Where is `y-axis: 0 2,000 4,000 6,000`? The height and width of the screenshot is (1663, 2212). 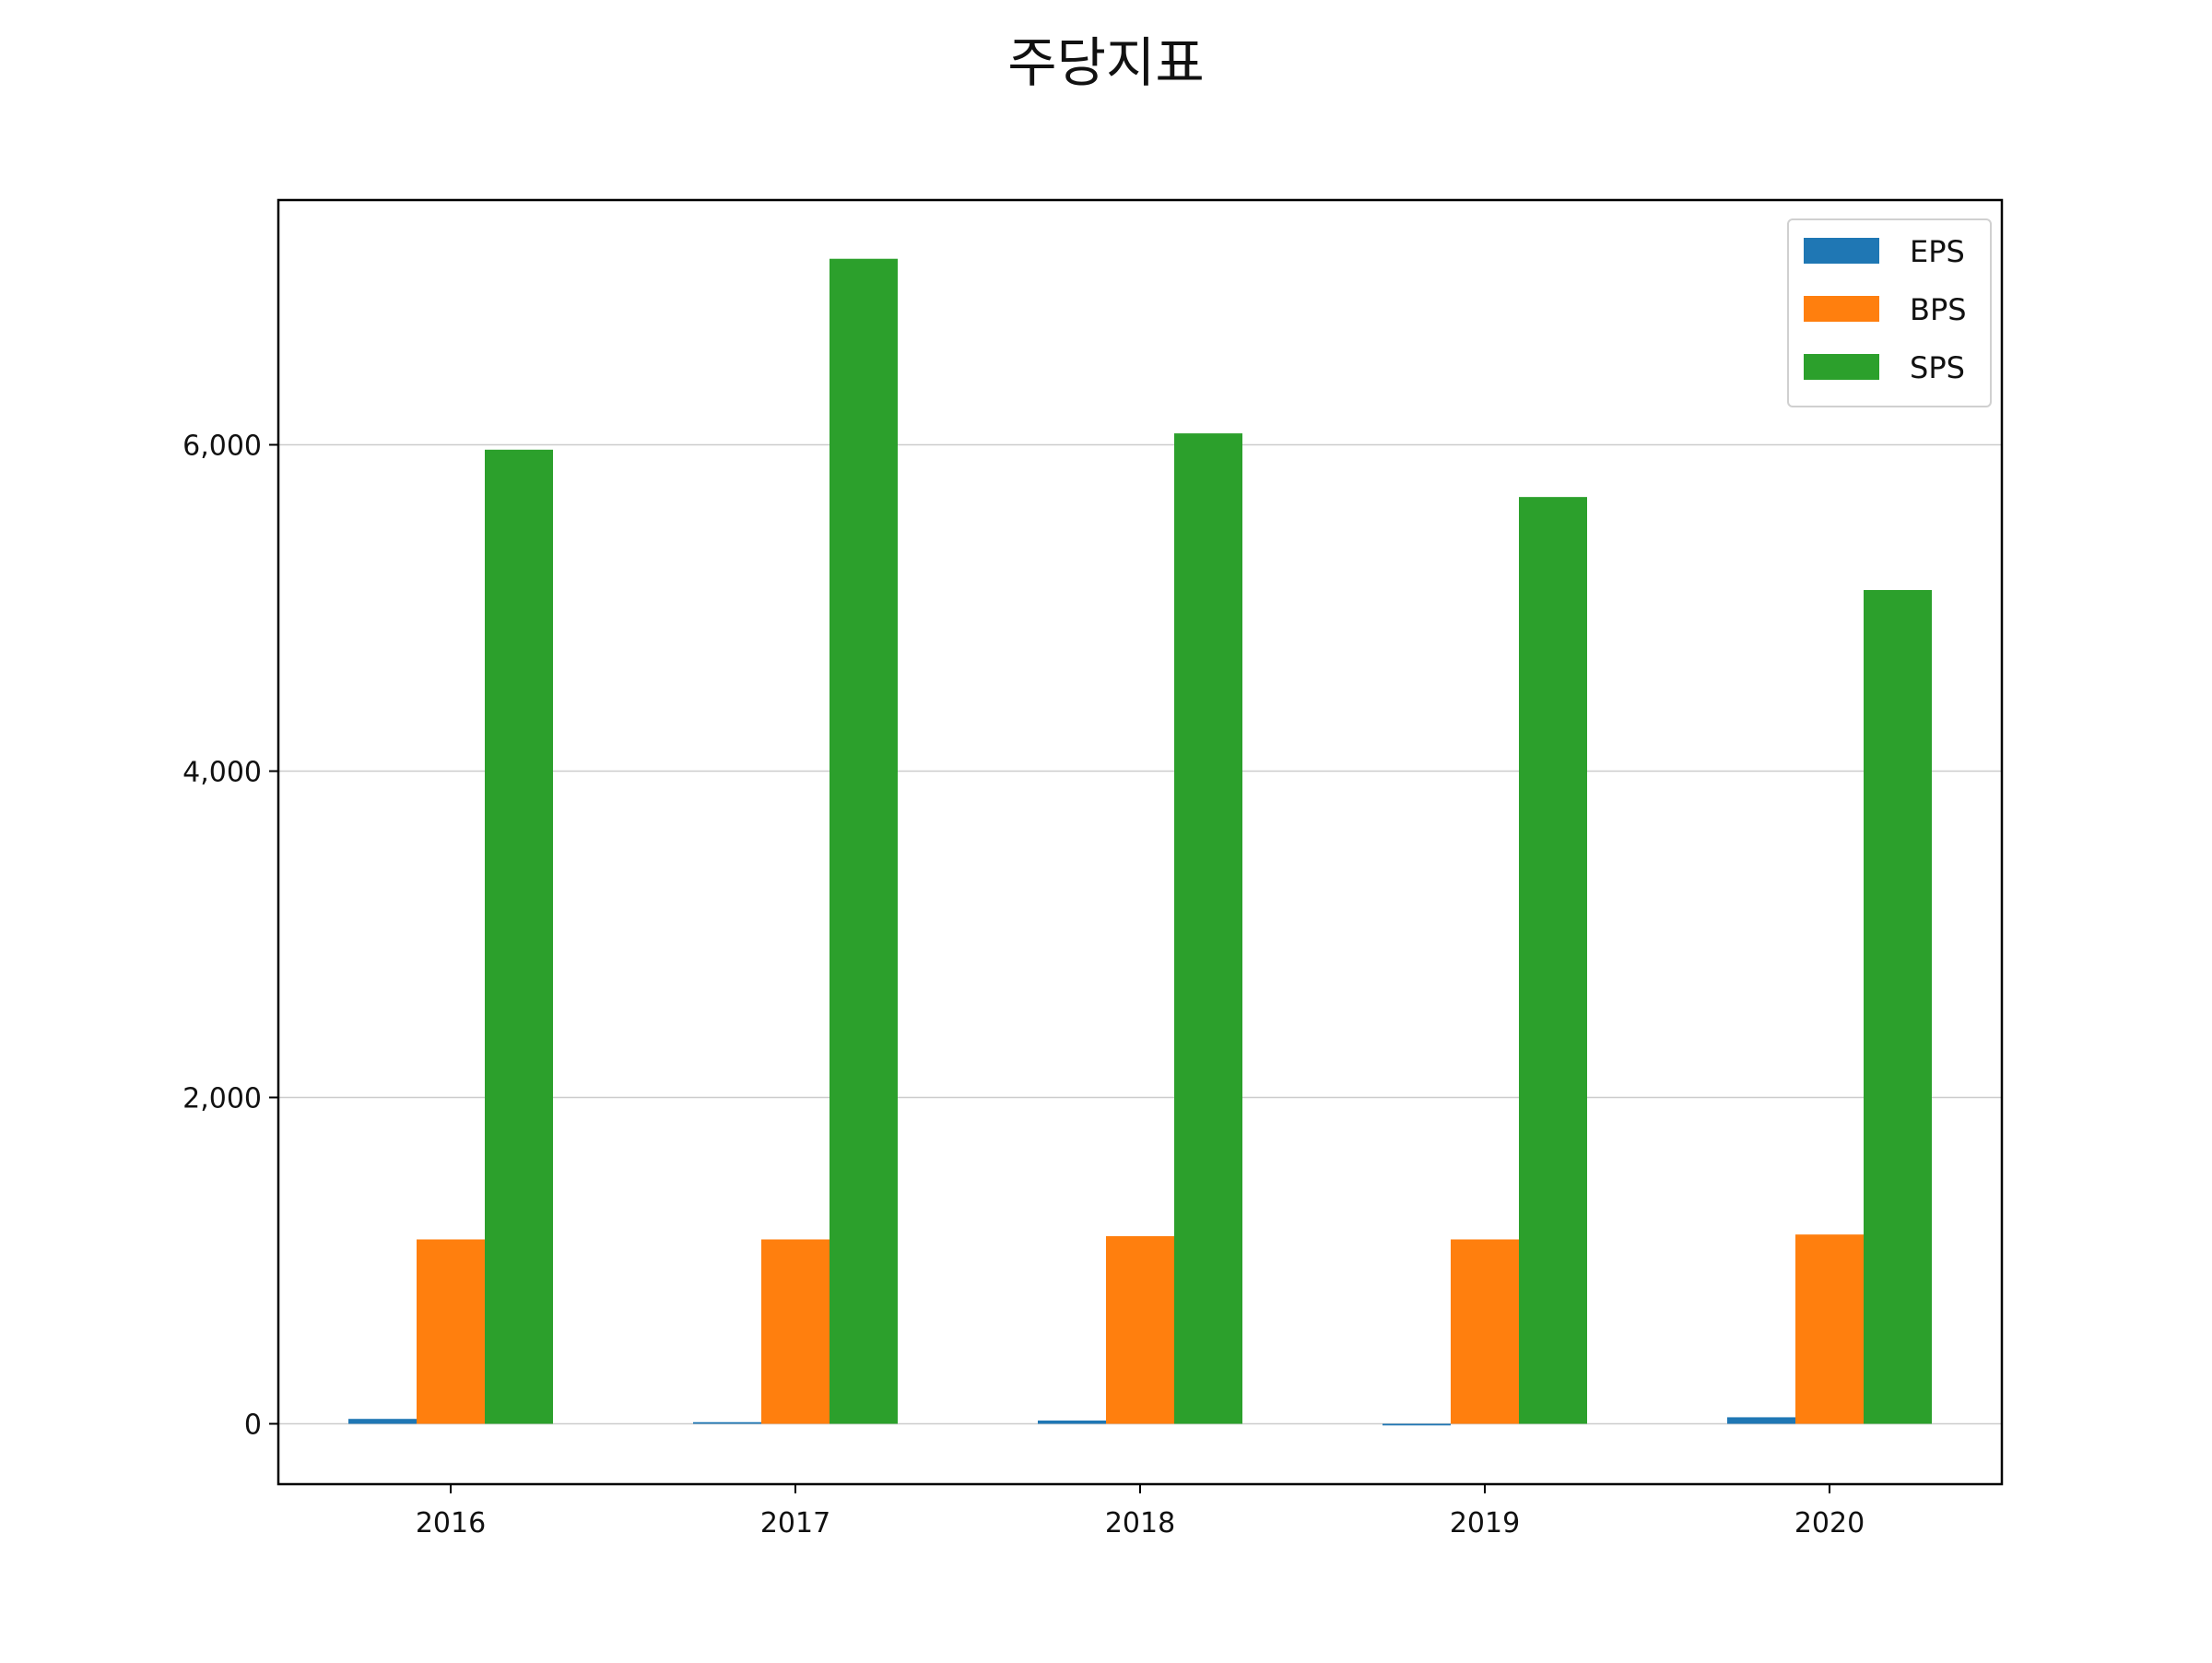
y-axis: 0 2,000 4,000 6,000 is located at coordinates (230, 936).